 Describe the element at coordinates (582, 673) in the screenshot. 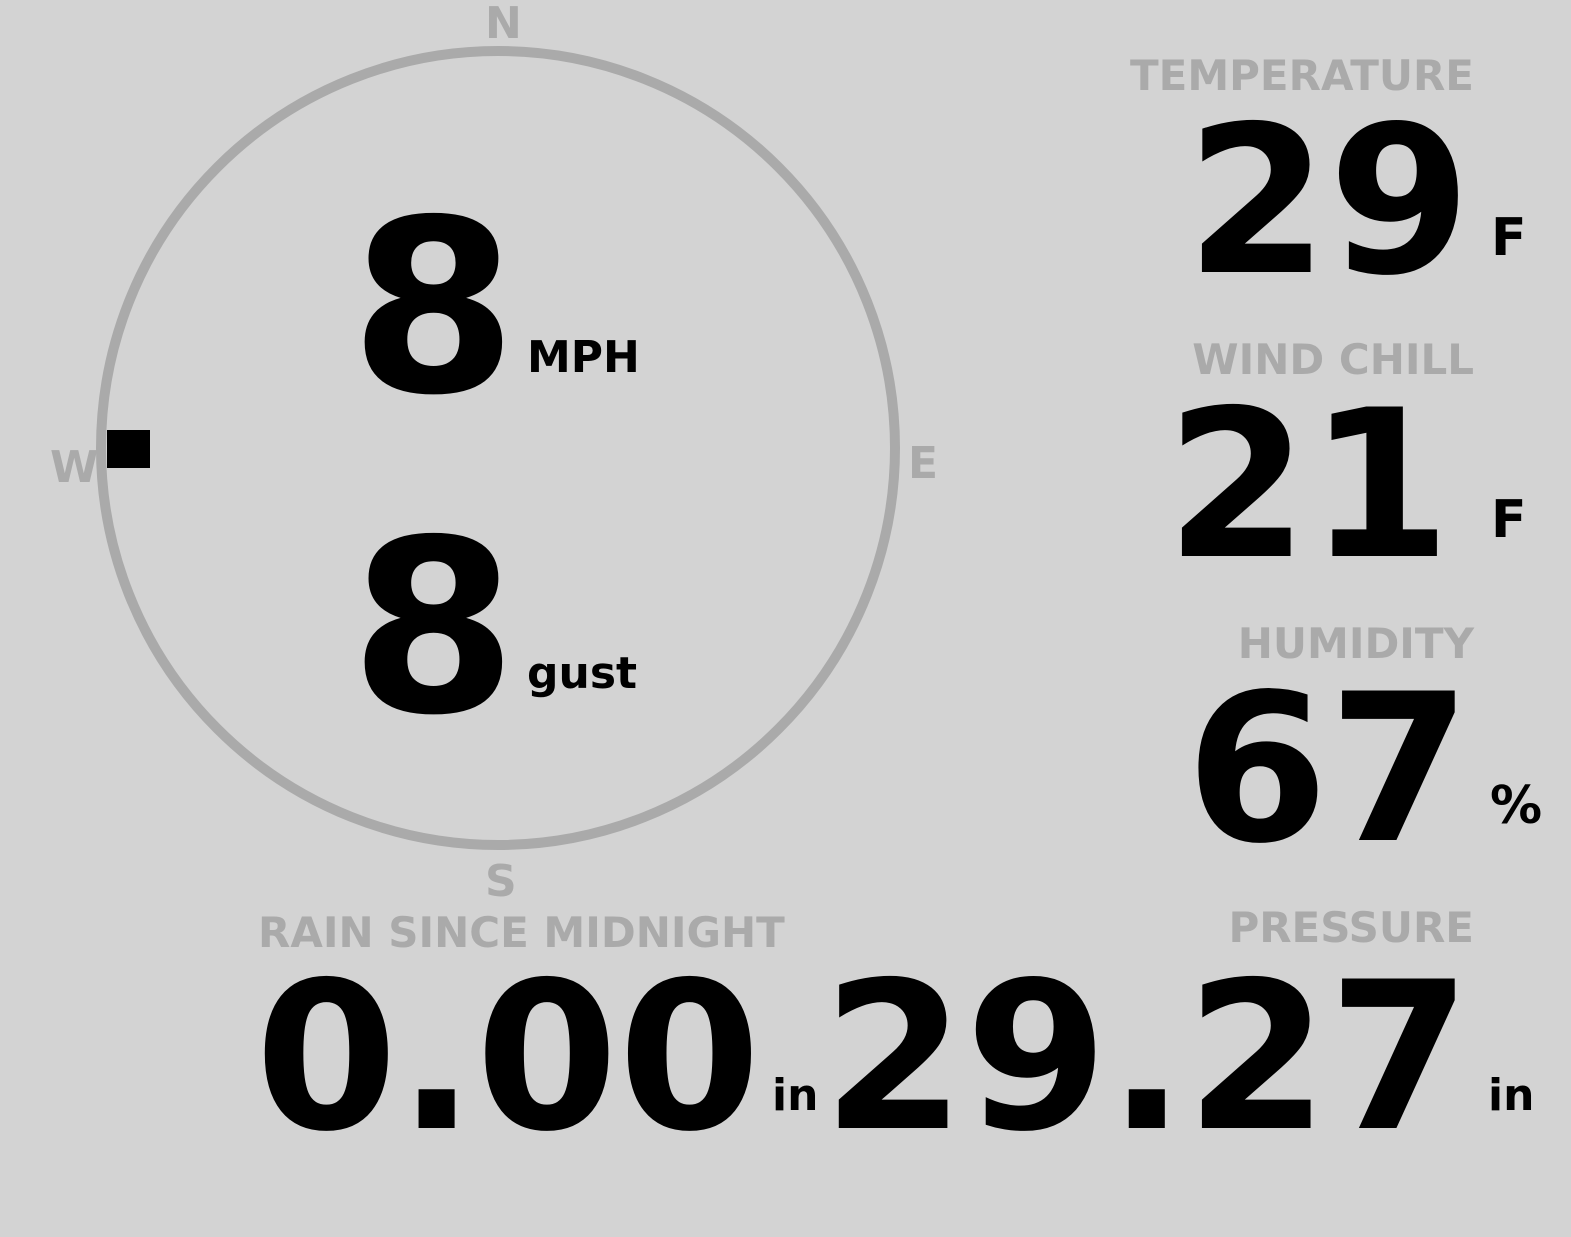

I see `wind-gust-label: gust` at that location.